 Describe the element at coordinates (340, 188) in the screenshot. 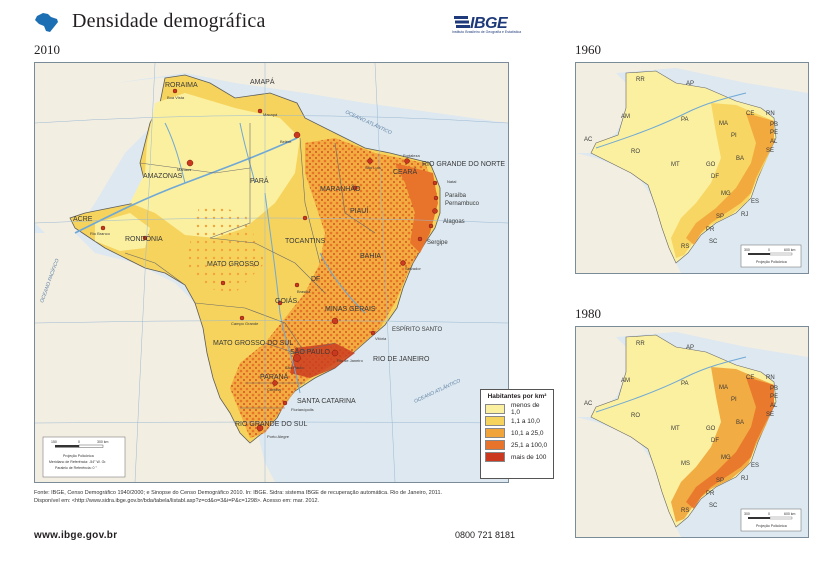

I see `state-label: MARANHÃO` at that location.